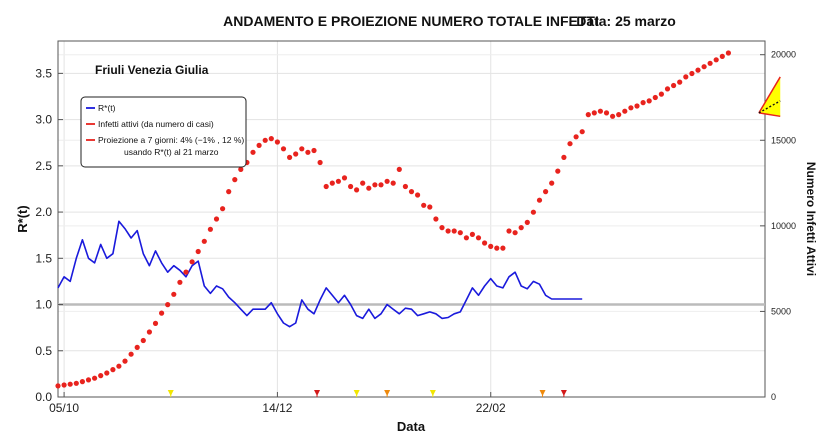 The width and height of the screenshot is (834, 442). I want to click on projection-upper-bound, so click(769, 95).